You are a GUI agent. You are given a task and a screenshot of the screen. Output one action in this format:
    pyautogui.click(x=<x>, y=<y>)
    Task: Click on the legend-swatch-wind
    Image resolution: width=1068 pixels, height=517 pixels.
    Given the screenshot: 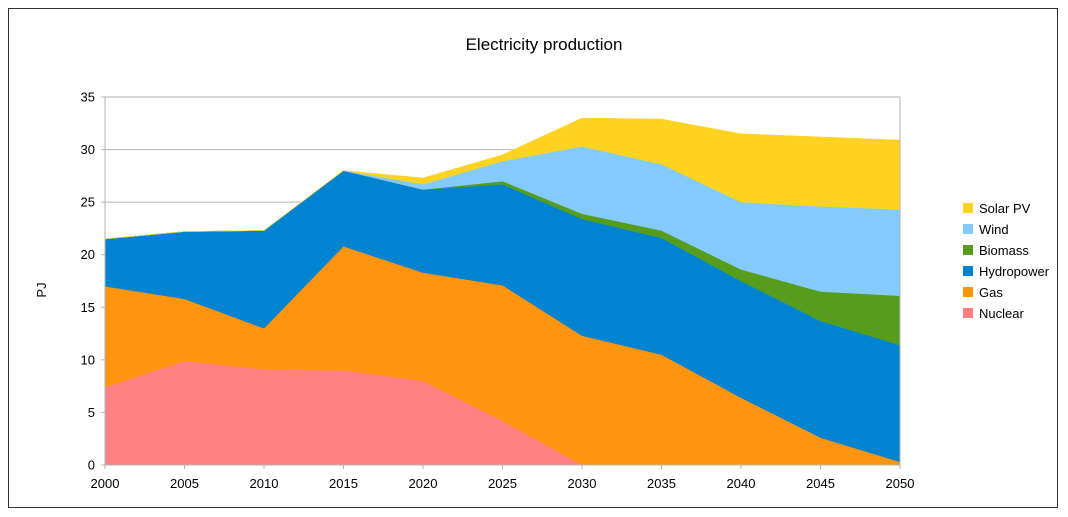 What is the action you would take?
    pyautogui.click(x=968, y=229)
    